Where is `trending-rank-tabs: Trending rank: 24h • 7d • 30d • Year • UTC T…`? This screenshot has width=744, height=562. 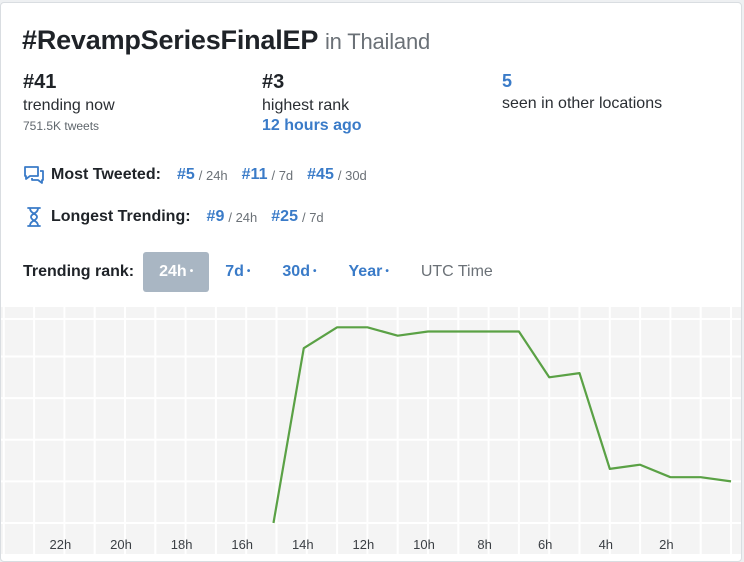
trending-rank-tabs: Trending rank: 24h • 7d • 30d • Year • UTC T… is located at coordinates (266, 272).